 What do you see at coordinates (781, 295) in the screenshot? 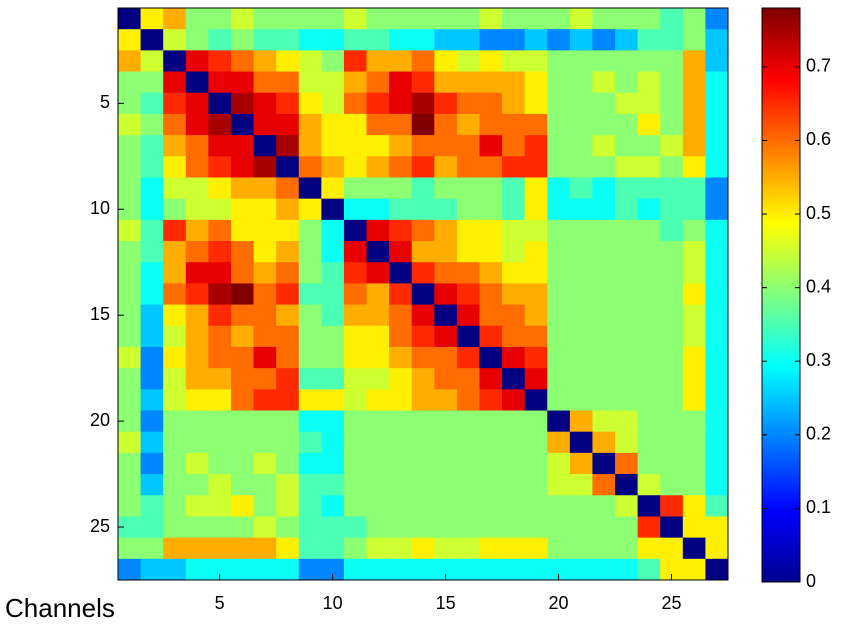
I see `colorbar-frame` at bounding box center [781, 295].